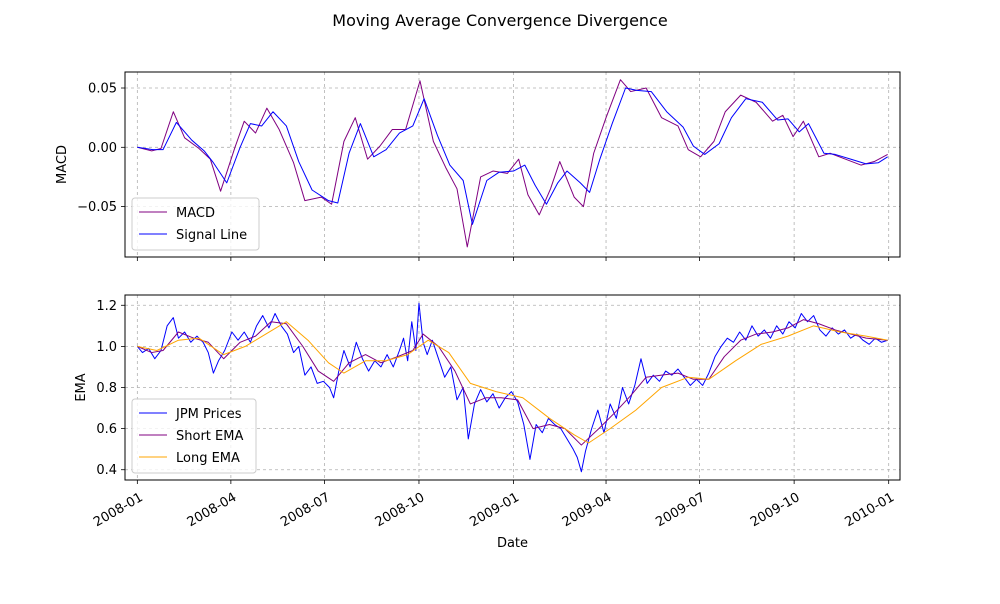  I want to click on bottom-xlabel: Date, so click(512, 543).